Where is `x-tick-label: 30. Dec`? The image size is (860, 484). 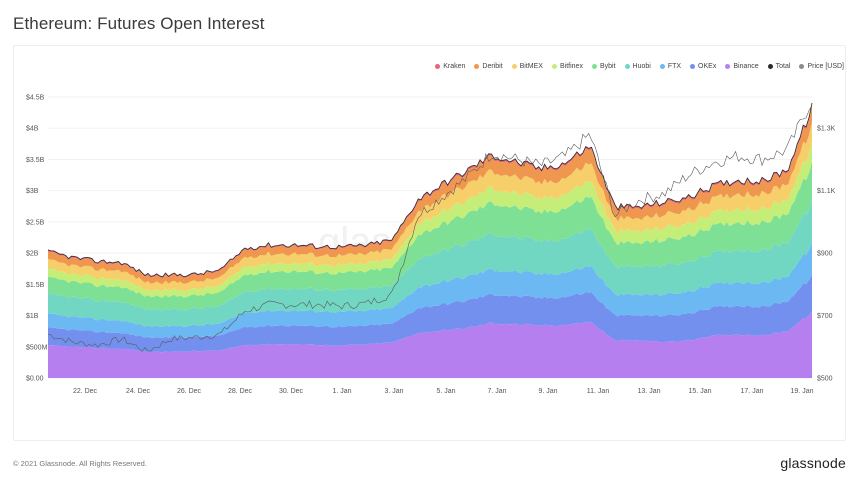 x-tick-label: 30. Dec is located at coordinates (291, 391).